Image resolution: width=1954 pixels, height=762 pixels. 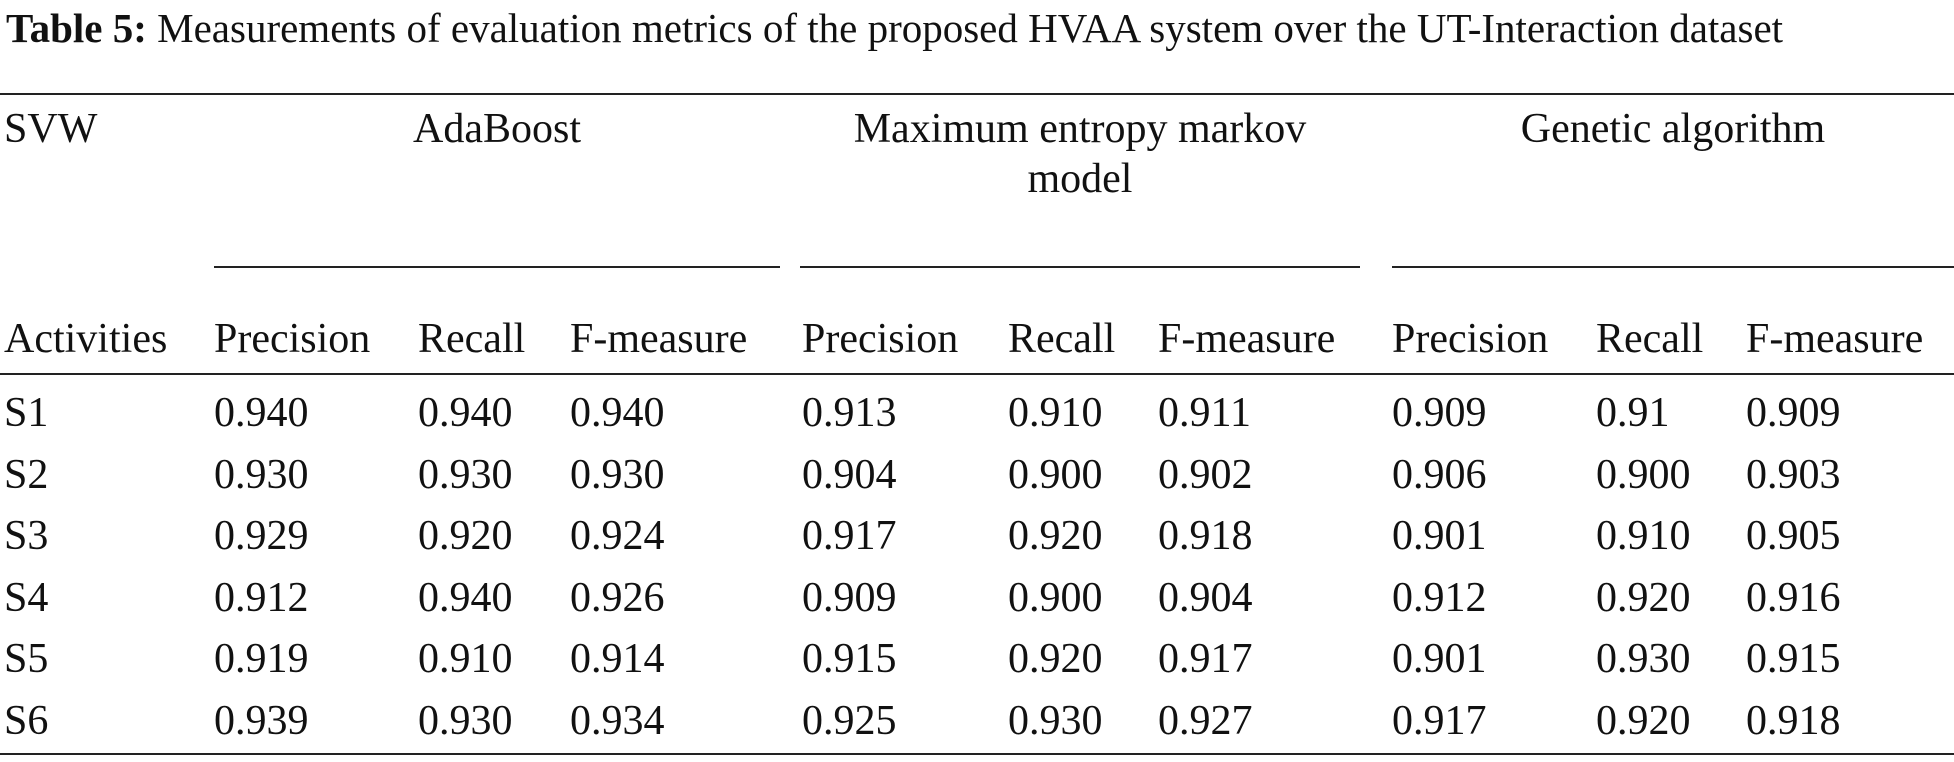 I want to click on corner-header-bottom: Activities, so click(x=86, y=339).